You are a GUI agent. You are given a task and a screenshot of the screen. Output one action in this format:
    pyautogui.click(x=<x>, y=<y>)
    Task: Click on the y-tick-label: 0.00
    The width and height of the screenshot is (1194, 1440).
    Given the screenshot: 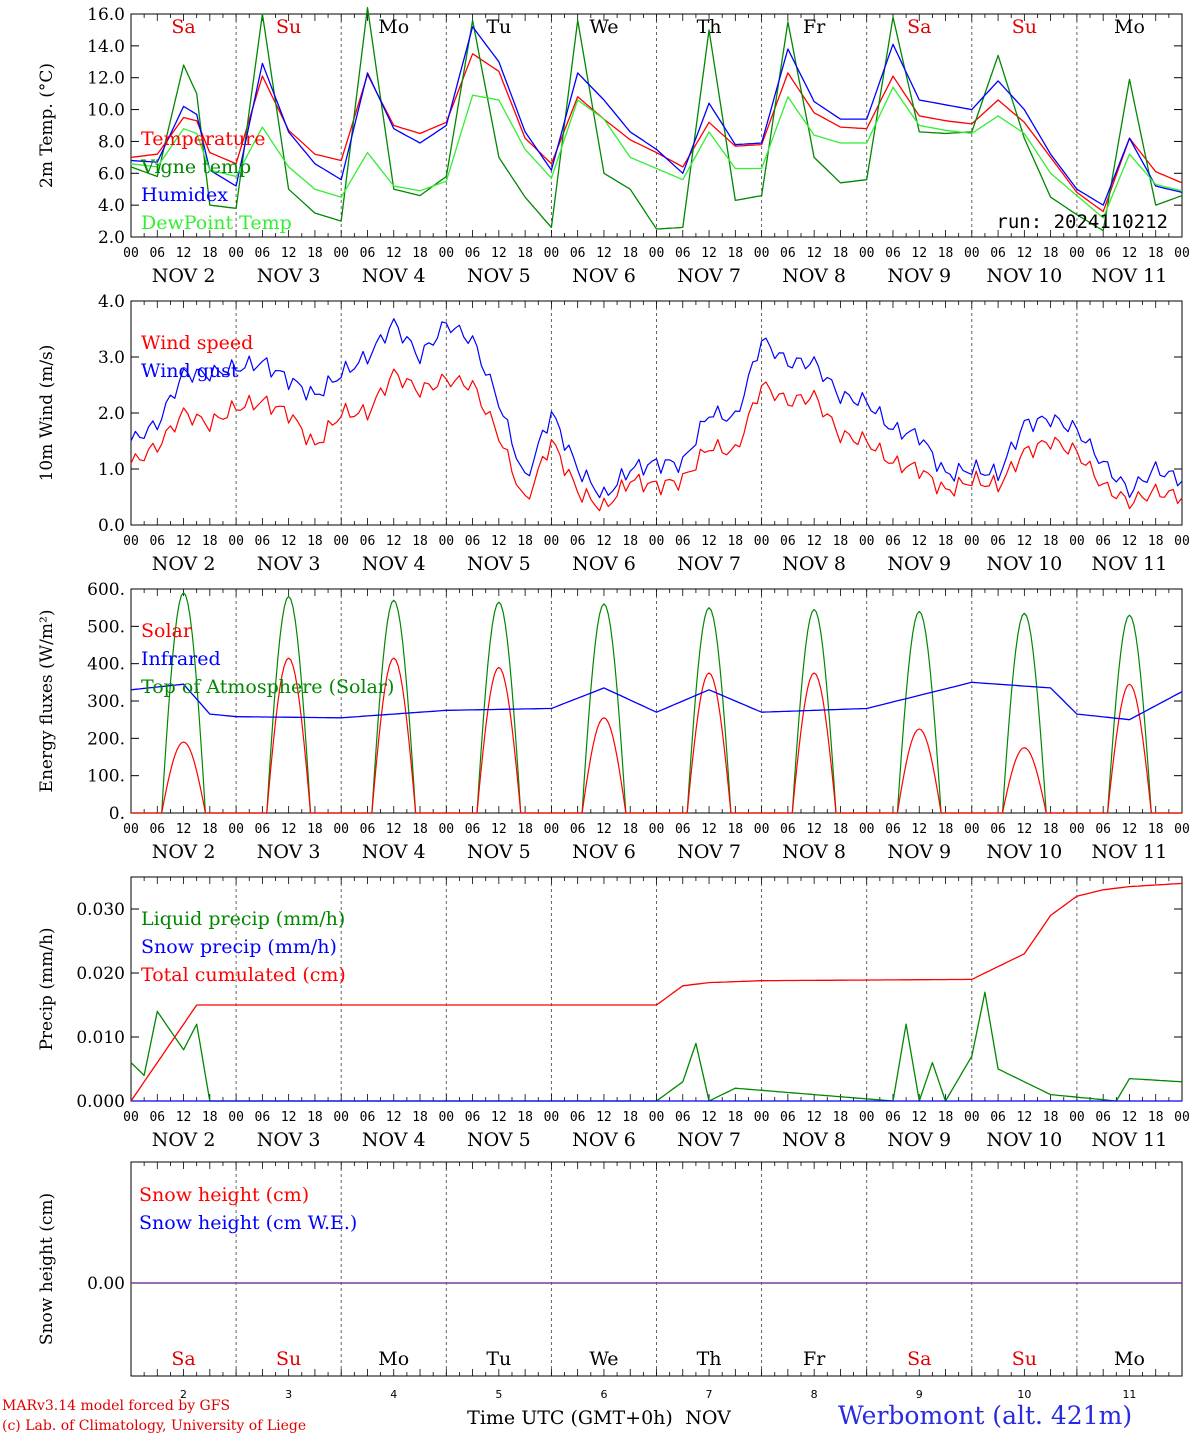 What is the action you would take?
    pyautogui.click(x=106, y=1284)
    